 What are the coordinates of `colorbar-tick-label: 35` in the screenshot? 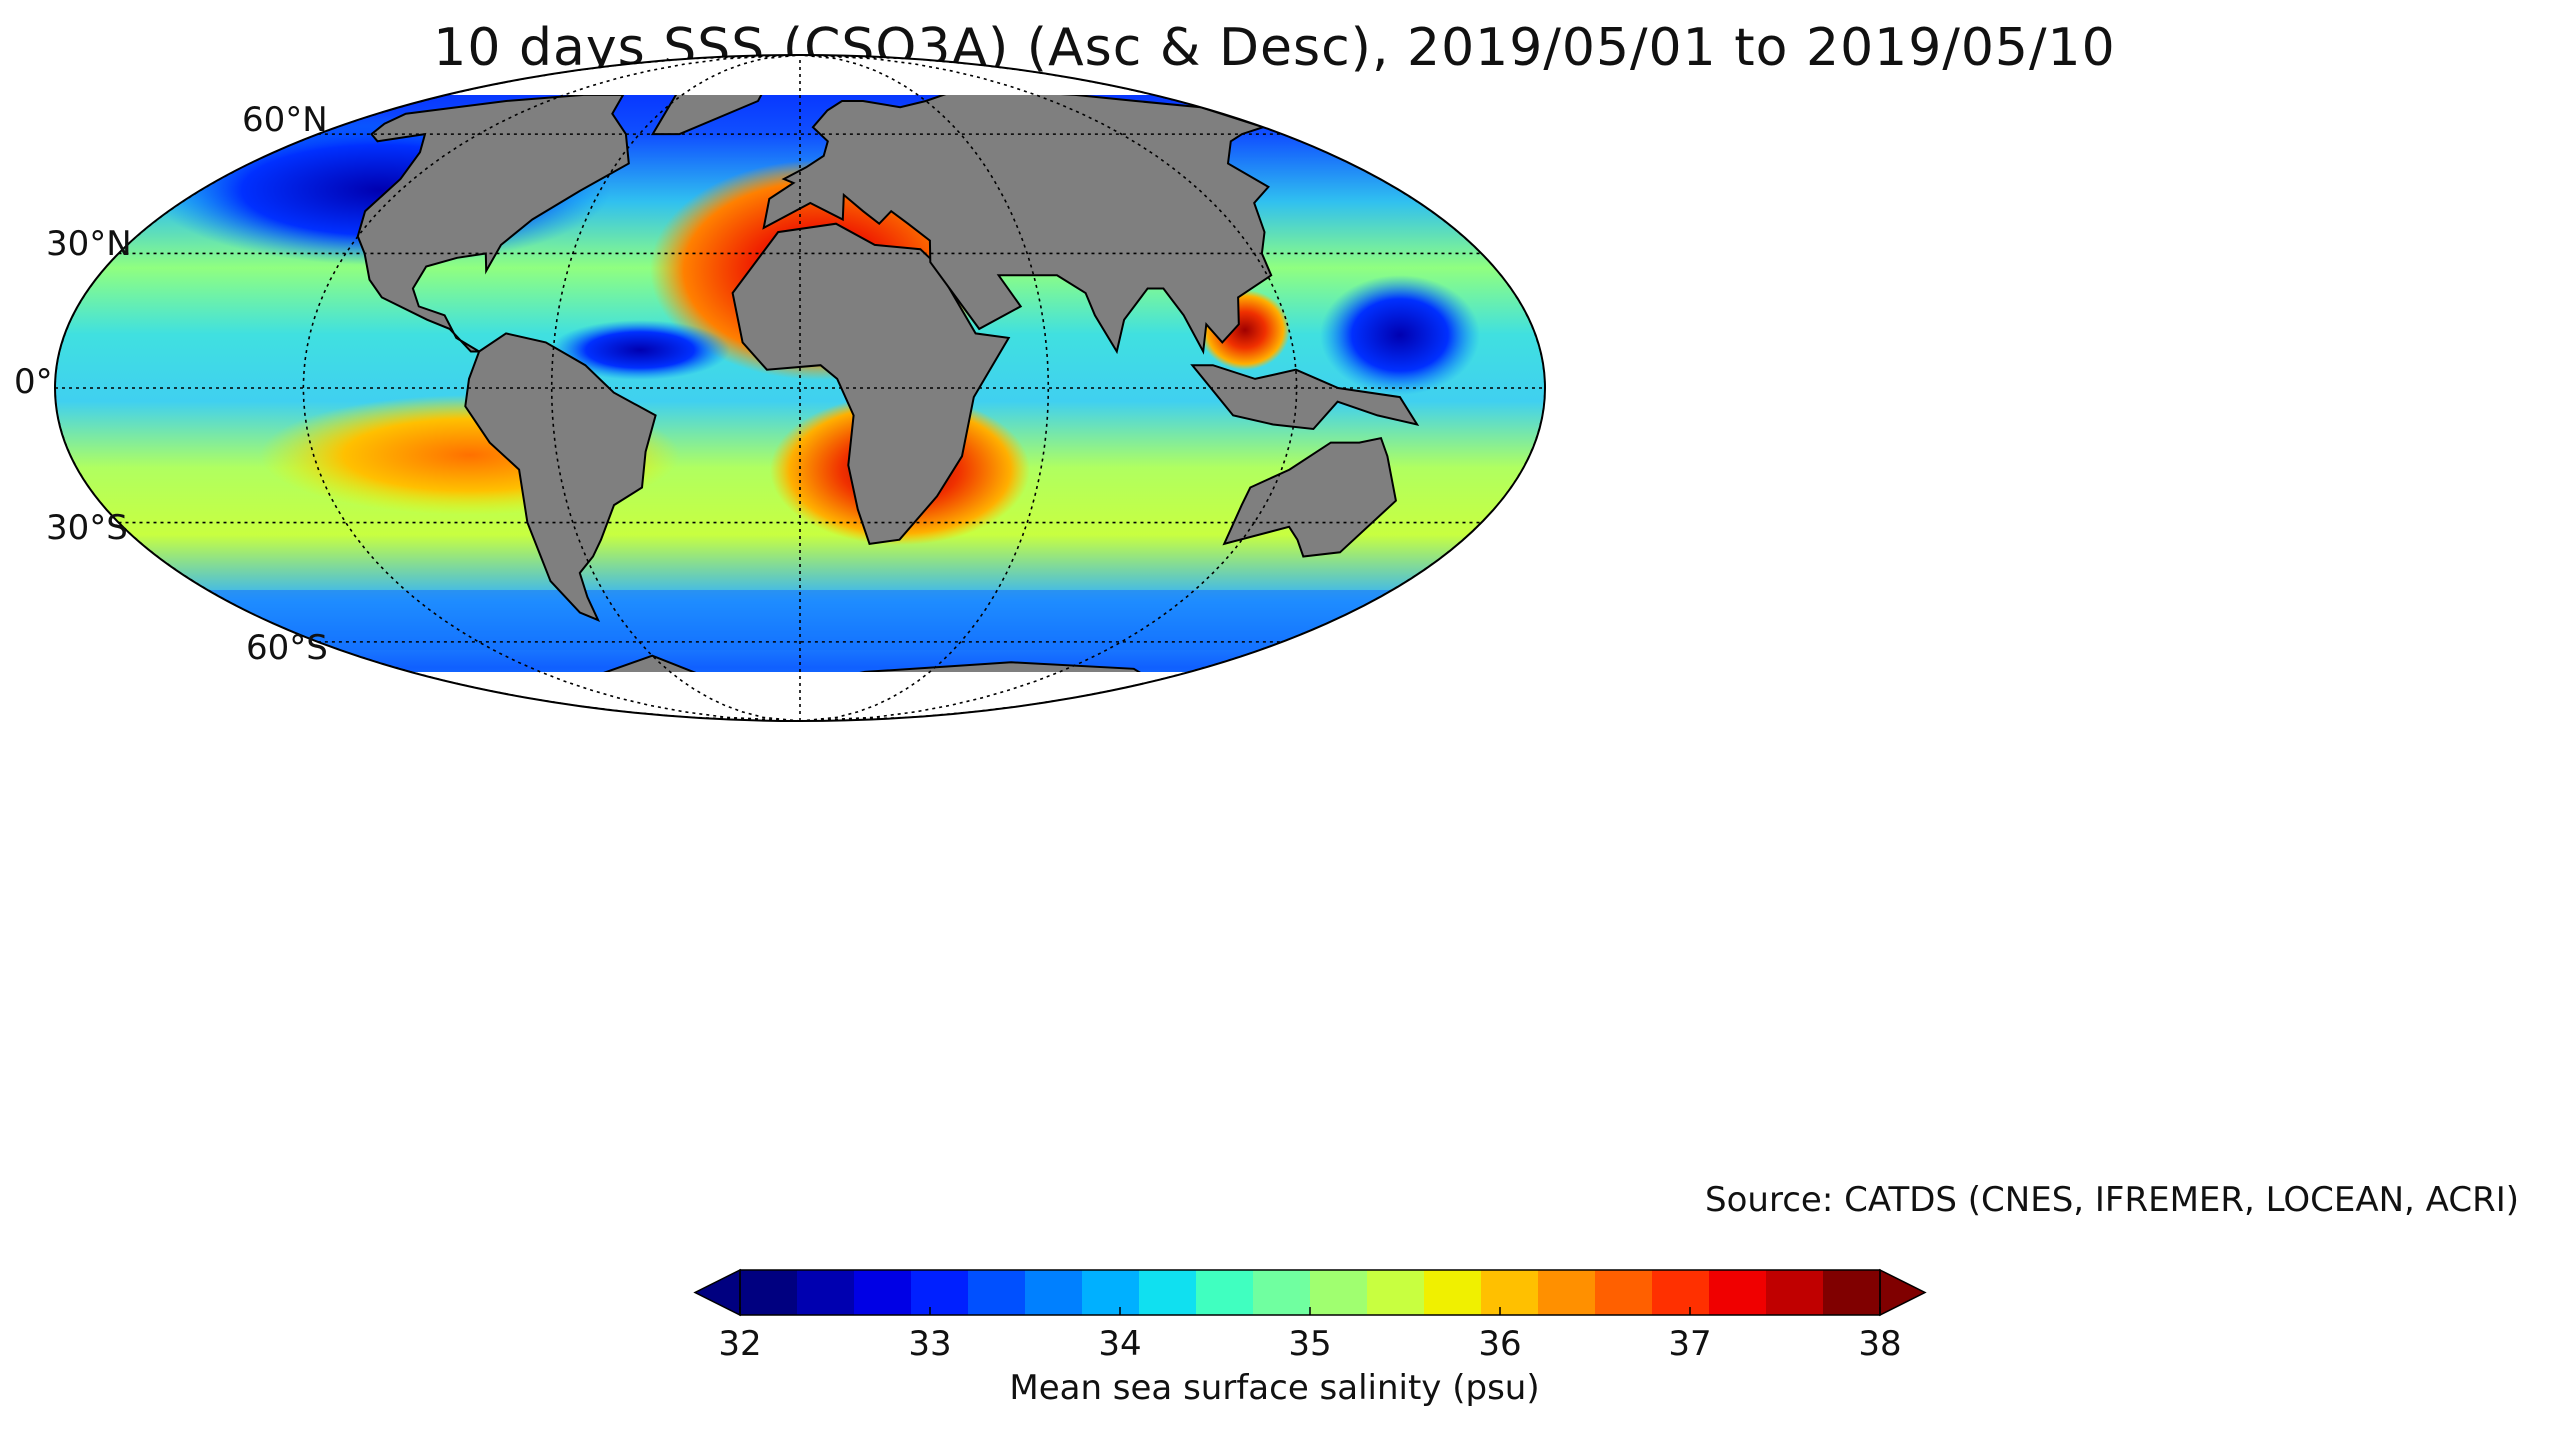 It's located at (1309, 1344).